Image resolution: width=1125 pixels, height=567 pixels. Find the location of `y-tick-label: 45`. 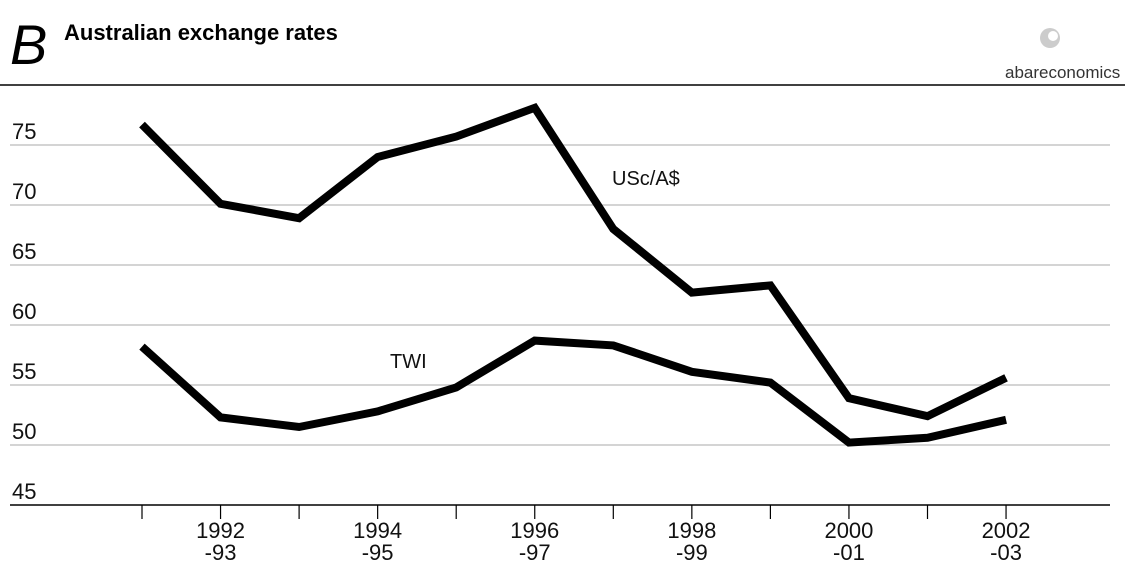

y-tick-label: 45 is located at coordinates (24, 491).